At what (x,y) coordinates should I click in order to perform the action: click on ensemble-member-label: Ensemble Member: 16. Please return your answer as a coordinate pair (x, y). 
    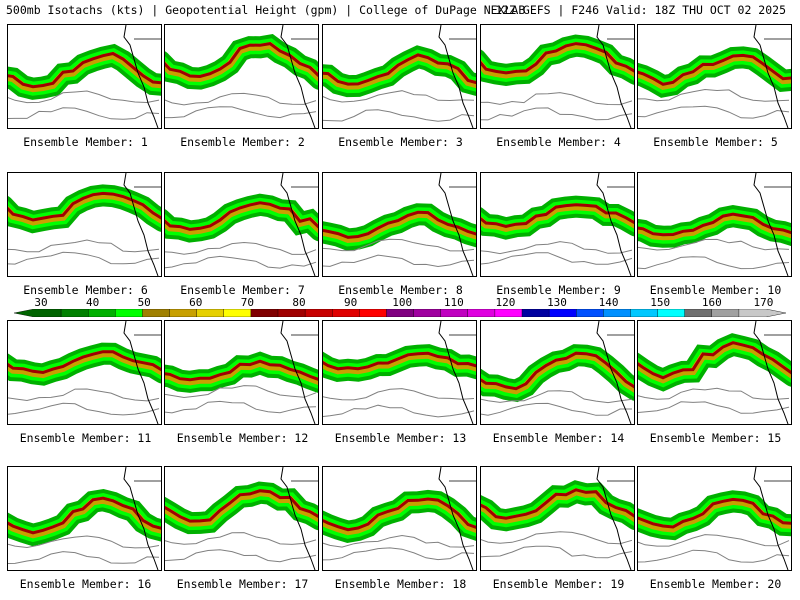
    Looking at the image, I should click on (85, 584).